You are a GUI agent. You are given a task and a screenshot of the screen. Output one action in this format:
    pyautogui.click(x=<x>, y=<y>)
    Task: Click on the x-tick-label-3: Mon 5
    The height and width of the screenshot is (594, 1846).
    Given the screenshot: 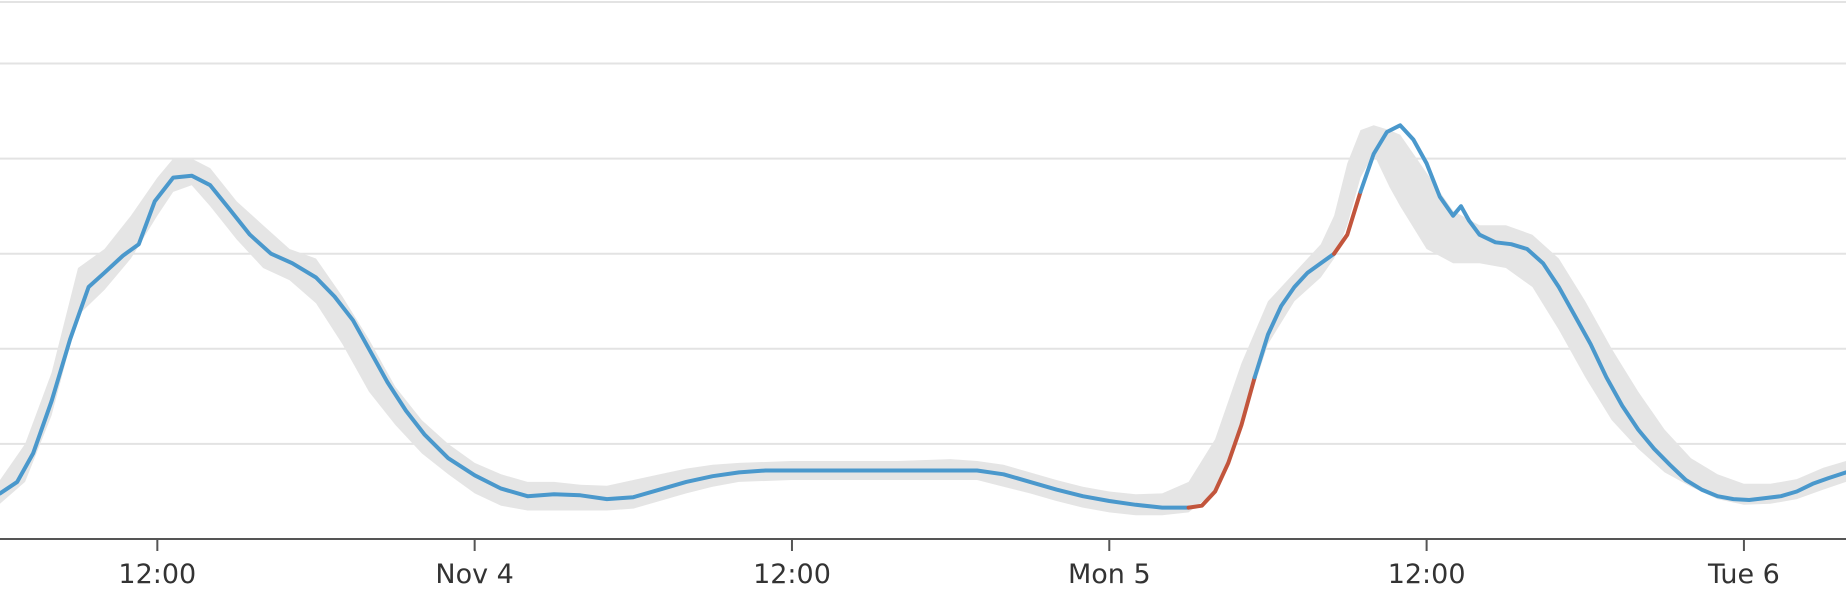 What is the action you would take?
    pyautogui.click(x=1109, y=574)
    